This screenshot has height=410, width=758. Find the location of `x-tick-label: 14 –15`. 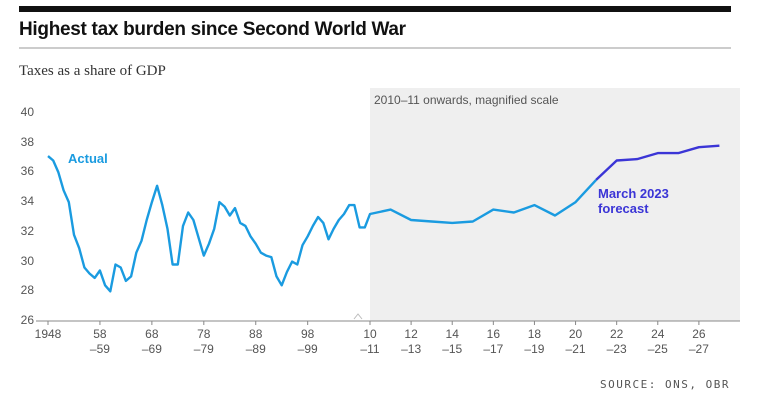

x-tick-label: 14 –15 is located at coordinates (452, 341).